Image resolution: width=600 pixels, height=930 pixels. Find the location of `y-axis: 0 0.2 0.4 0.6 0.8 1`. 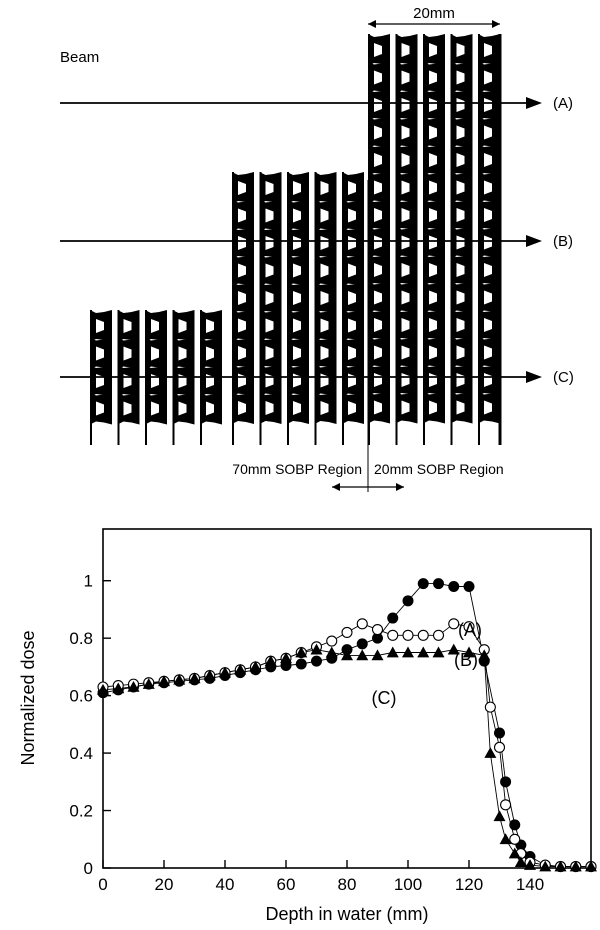

y-axis: 0 0.2 0.4 0.6 0.8 1 is located at coordinates (90, 725).